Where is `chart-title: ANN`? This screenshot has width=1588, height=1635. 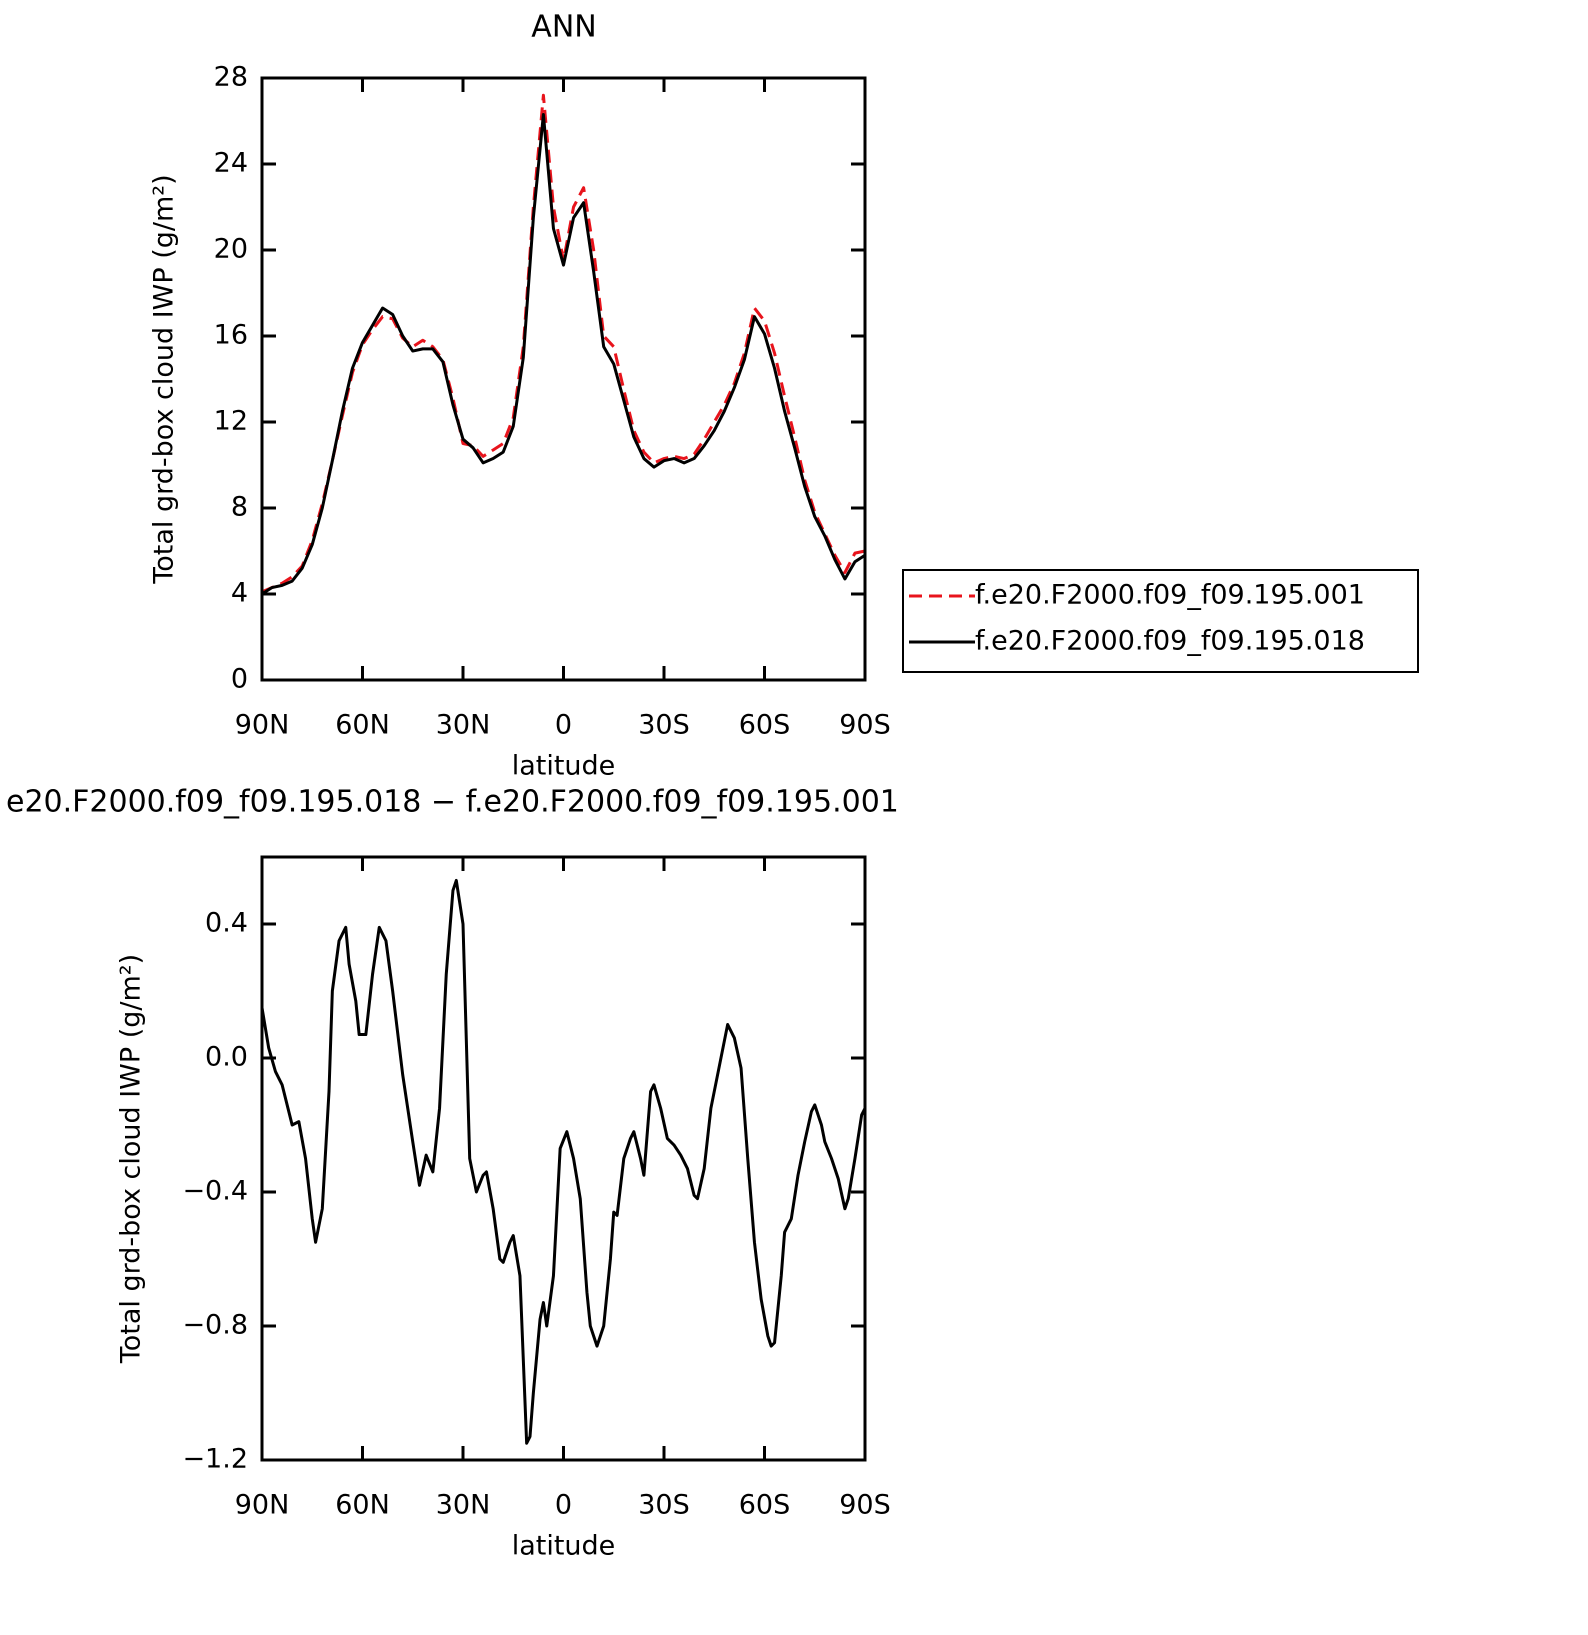 chart-title: ANN is located at coordinates (563, 27).